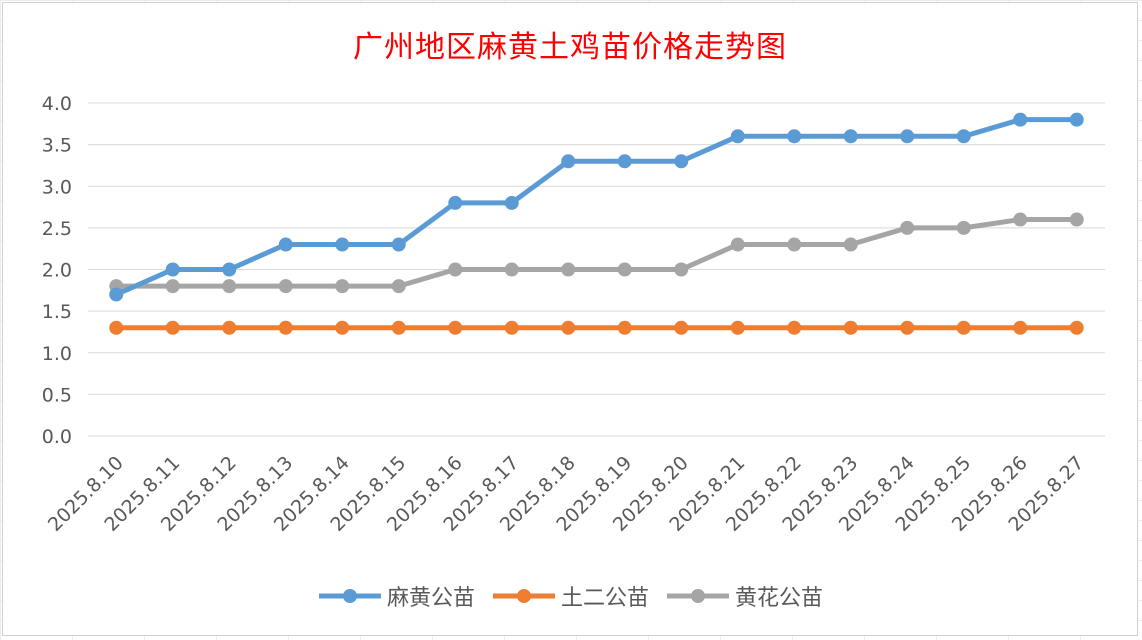 The image size is (1142, 640). Describe the element at coordinates (57, 437) in the screenshot. I see `y-tick-label-0: 0.0` at that location.